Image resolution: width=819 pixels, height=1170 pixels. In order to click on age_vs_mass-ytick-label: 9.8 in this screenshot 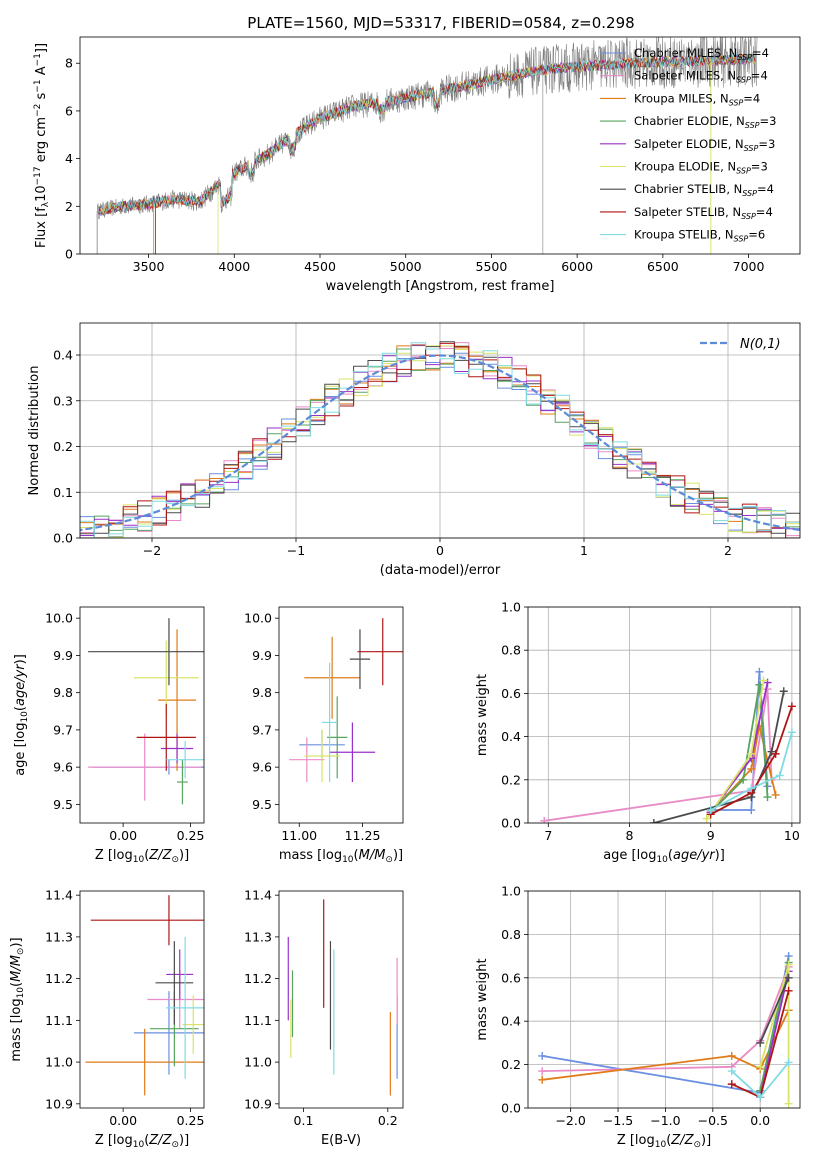, I will do `click(262, 692)`.